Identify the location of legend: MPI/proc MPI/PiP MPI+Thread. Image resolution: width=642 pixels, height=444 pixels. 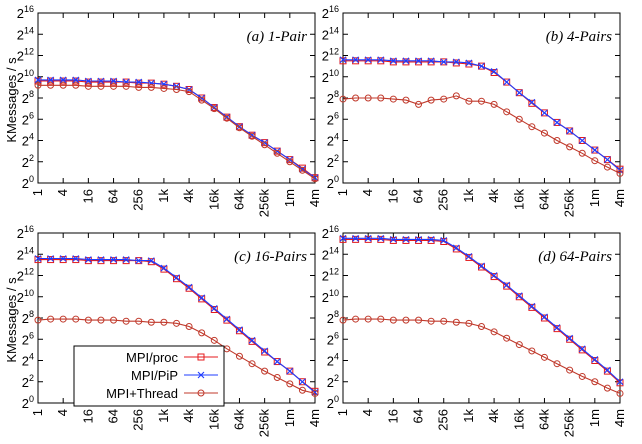
(149, 376).